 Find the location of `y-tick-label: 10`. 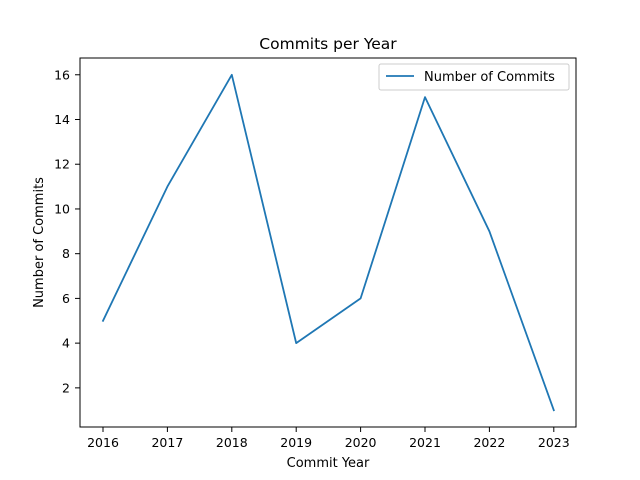

y-tick-label: 10 is located at coordinates (62, 208).